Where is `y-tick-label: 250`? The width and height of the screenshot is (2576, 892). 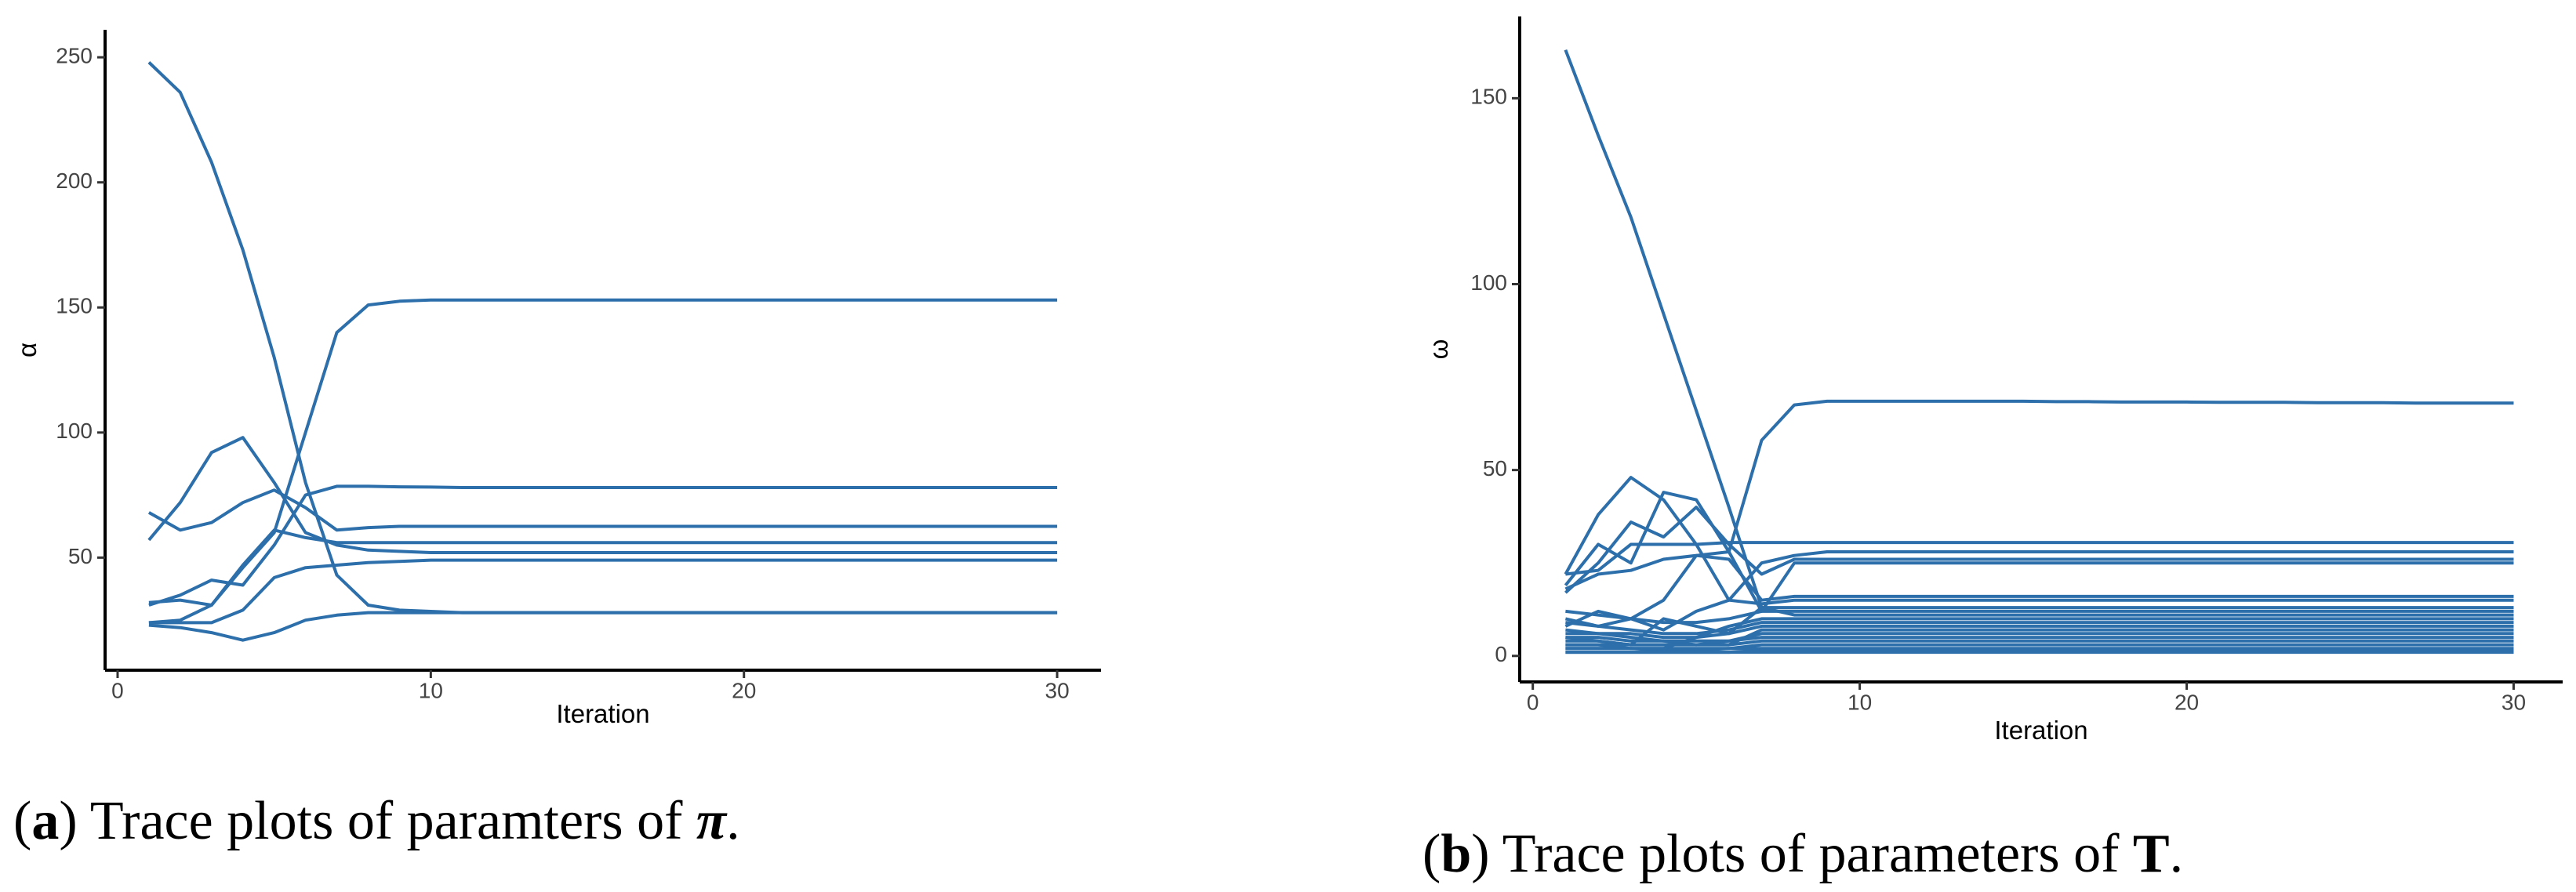 y-tick-label: 250 is located at coordinates (74, 55).